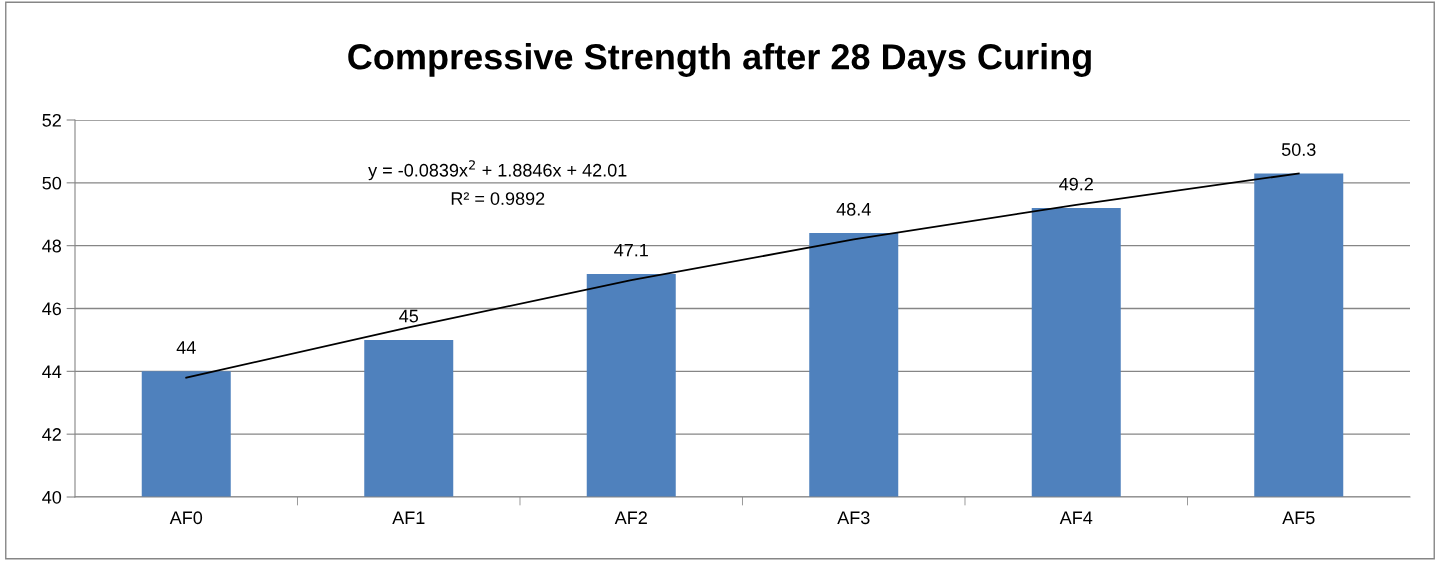  What do you see at coordinates (52, 183) in the screenshot?
I see `y-tick-label: 50` at bounding box center [52, 183].